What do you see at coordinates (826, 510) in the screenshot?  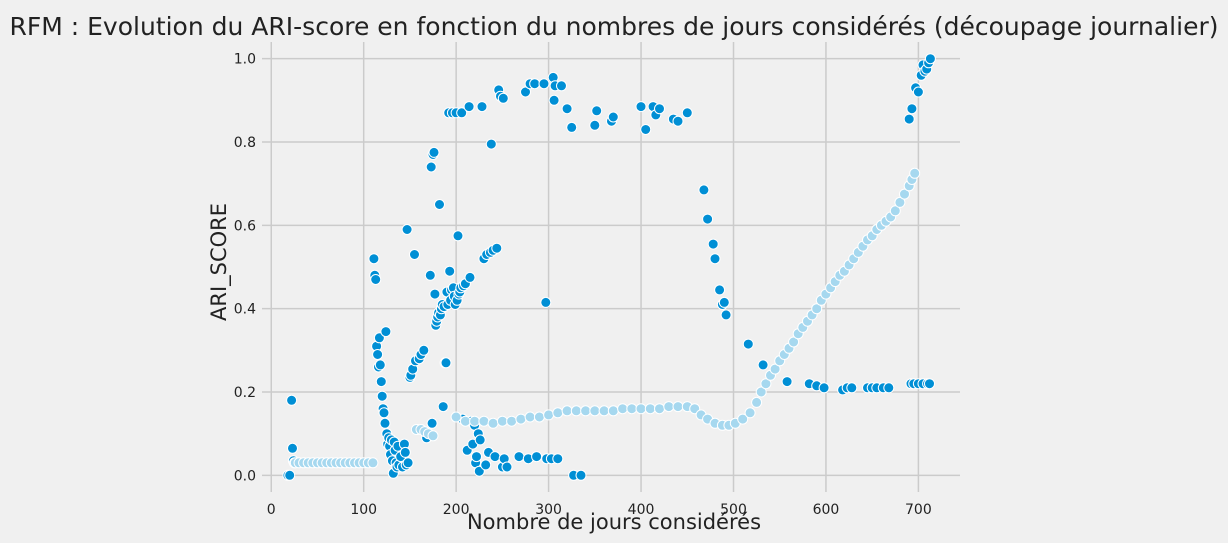 I see `x-tick-label: 600` at bounding box center [826, 510].